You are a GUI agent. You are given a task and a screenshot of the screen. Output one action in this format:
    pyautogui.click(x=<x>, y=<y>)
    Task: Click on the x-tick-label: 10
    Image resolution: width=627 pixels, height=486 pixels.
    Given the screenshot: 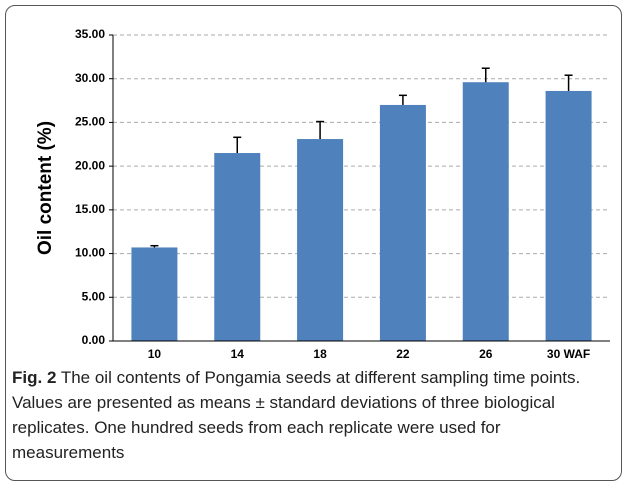 What is the action you would take?
    pyautogui.click(x=155, y=353)
    